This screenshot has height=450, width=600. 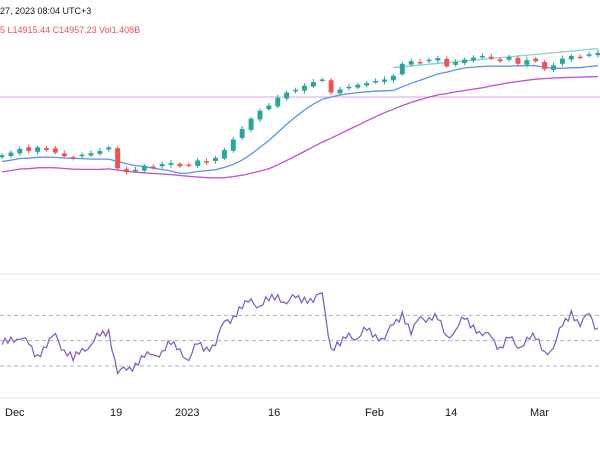 I want to click on trendline, so click(x=496, y=58).